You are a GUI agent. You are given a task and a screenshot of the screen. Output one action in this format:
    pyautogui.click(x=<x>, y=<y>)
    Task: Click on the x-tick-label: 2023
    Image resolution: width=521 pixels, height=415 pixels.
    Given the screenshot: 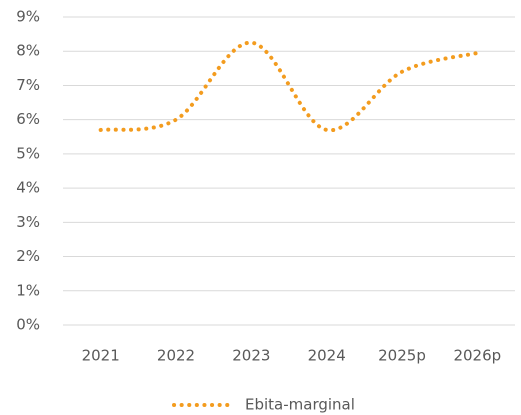 What is the action you would take?
    pyautogui.click(x=251, y=356)
    